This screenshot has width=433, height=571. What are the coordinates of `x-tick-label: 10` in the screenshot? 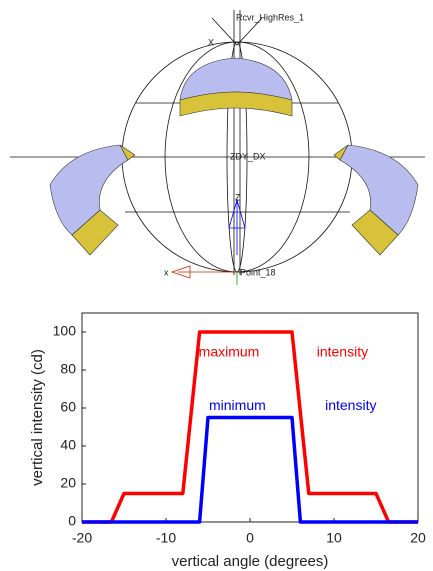 It's located at (334, 538).